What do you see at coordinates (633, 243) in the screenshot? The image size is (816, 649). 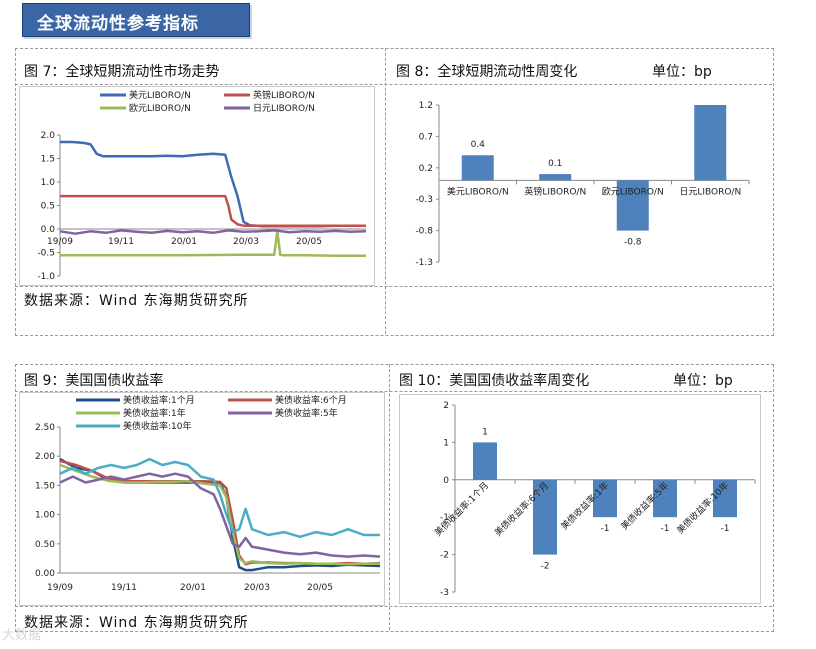 I see `data-label-3: -0.8` at bounding box center [633, 243].